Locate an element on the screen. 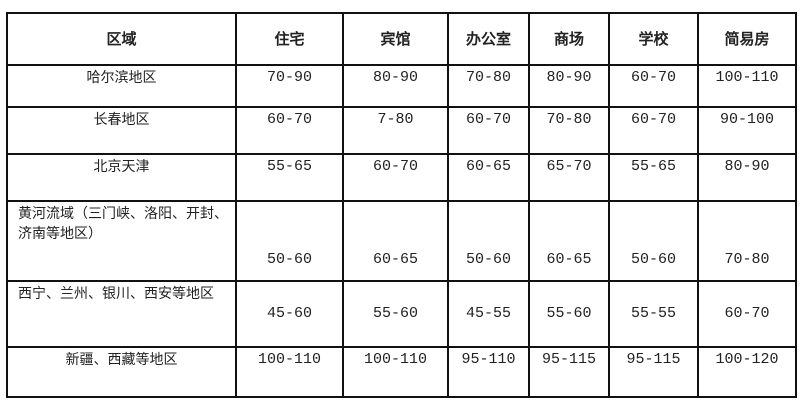 The width and height of the screenshot is (800, 401). value-cell: 90-100 is located at coordinates (747, 130).